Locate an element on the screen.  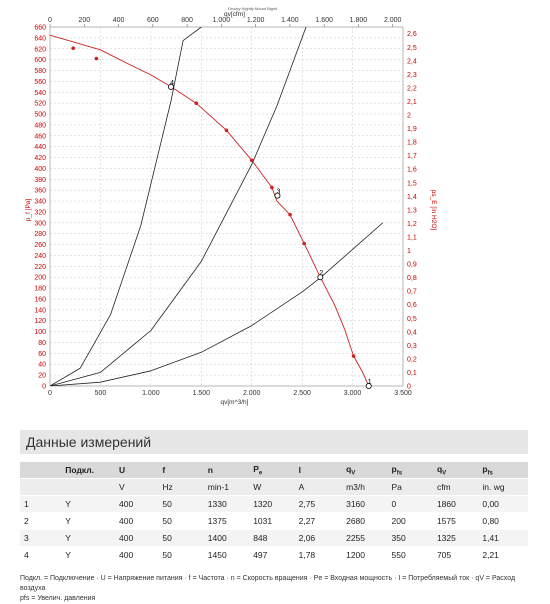
y-tick-right: 1,3 is located at coordinates (412, 210).